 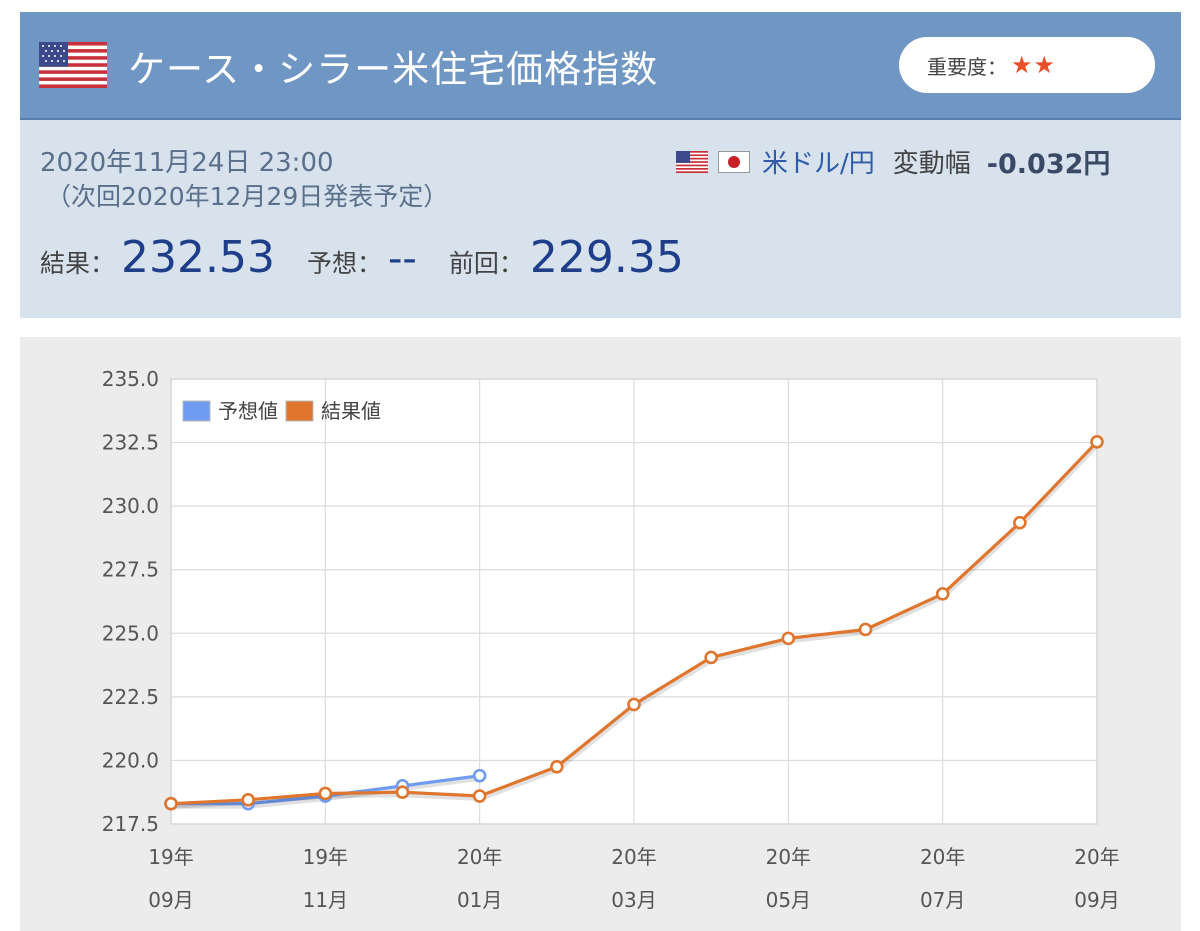 What do you see at coordinates (130, 697) in the screenshot?
I see `y-tick-label: 222.5` at bounding box center [130, 697].